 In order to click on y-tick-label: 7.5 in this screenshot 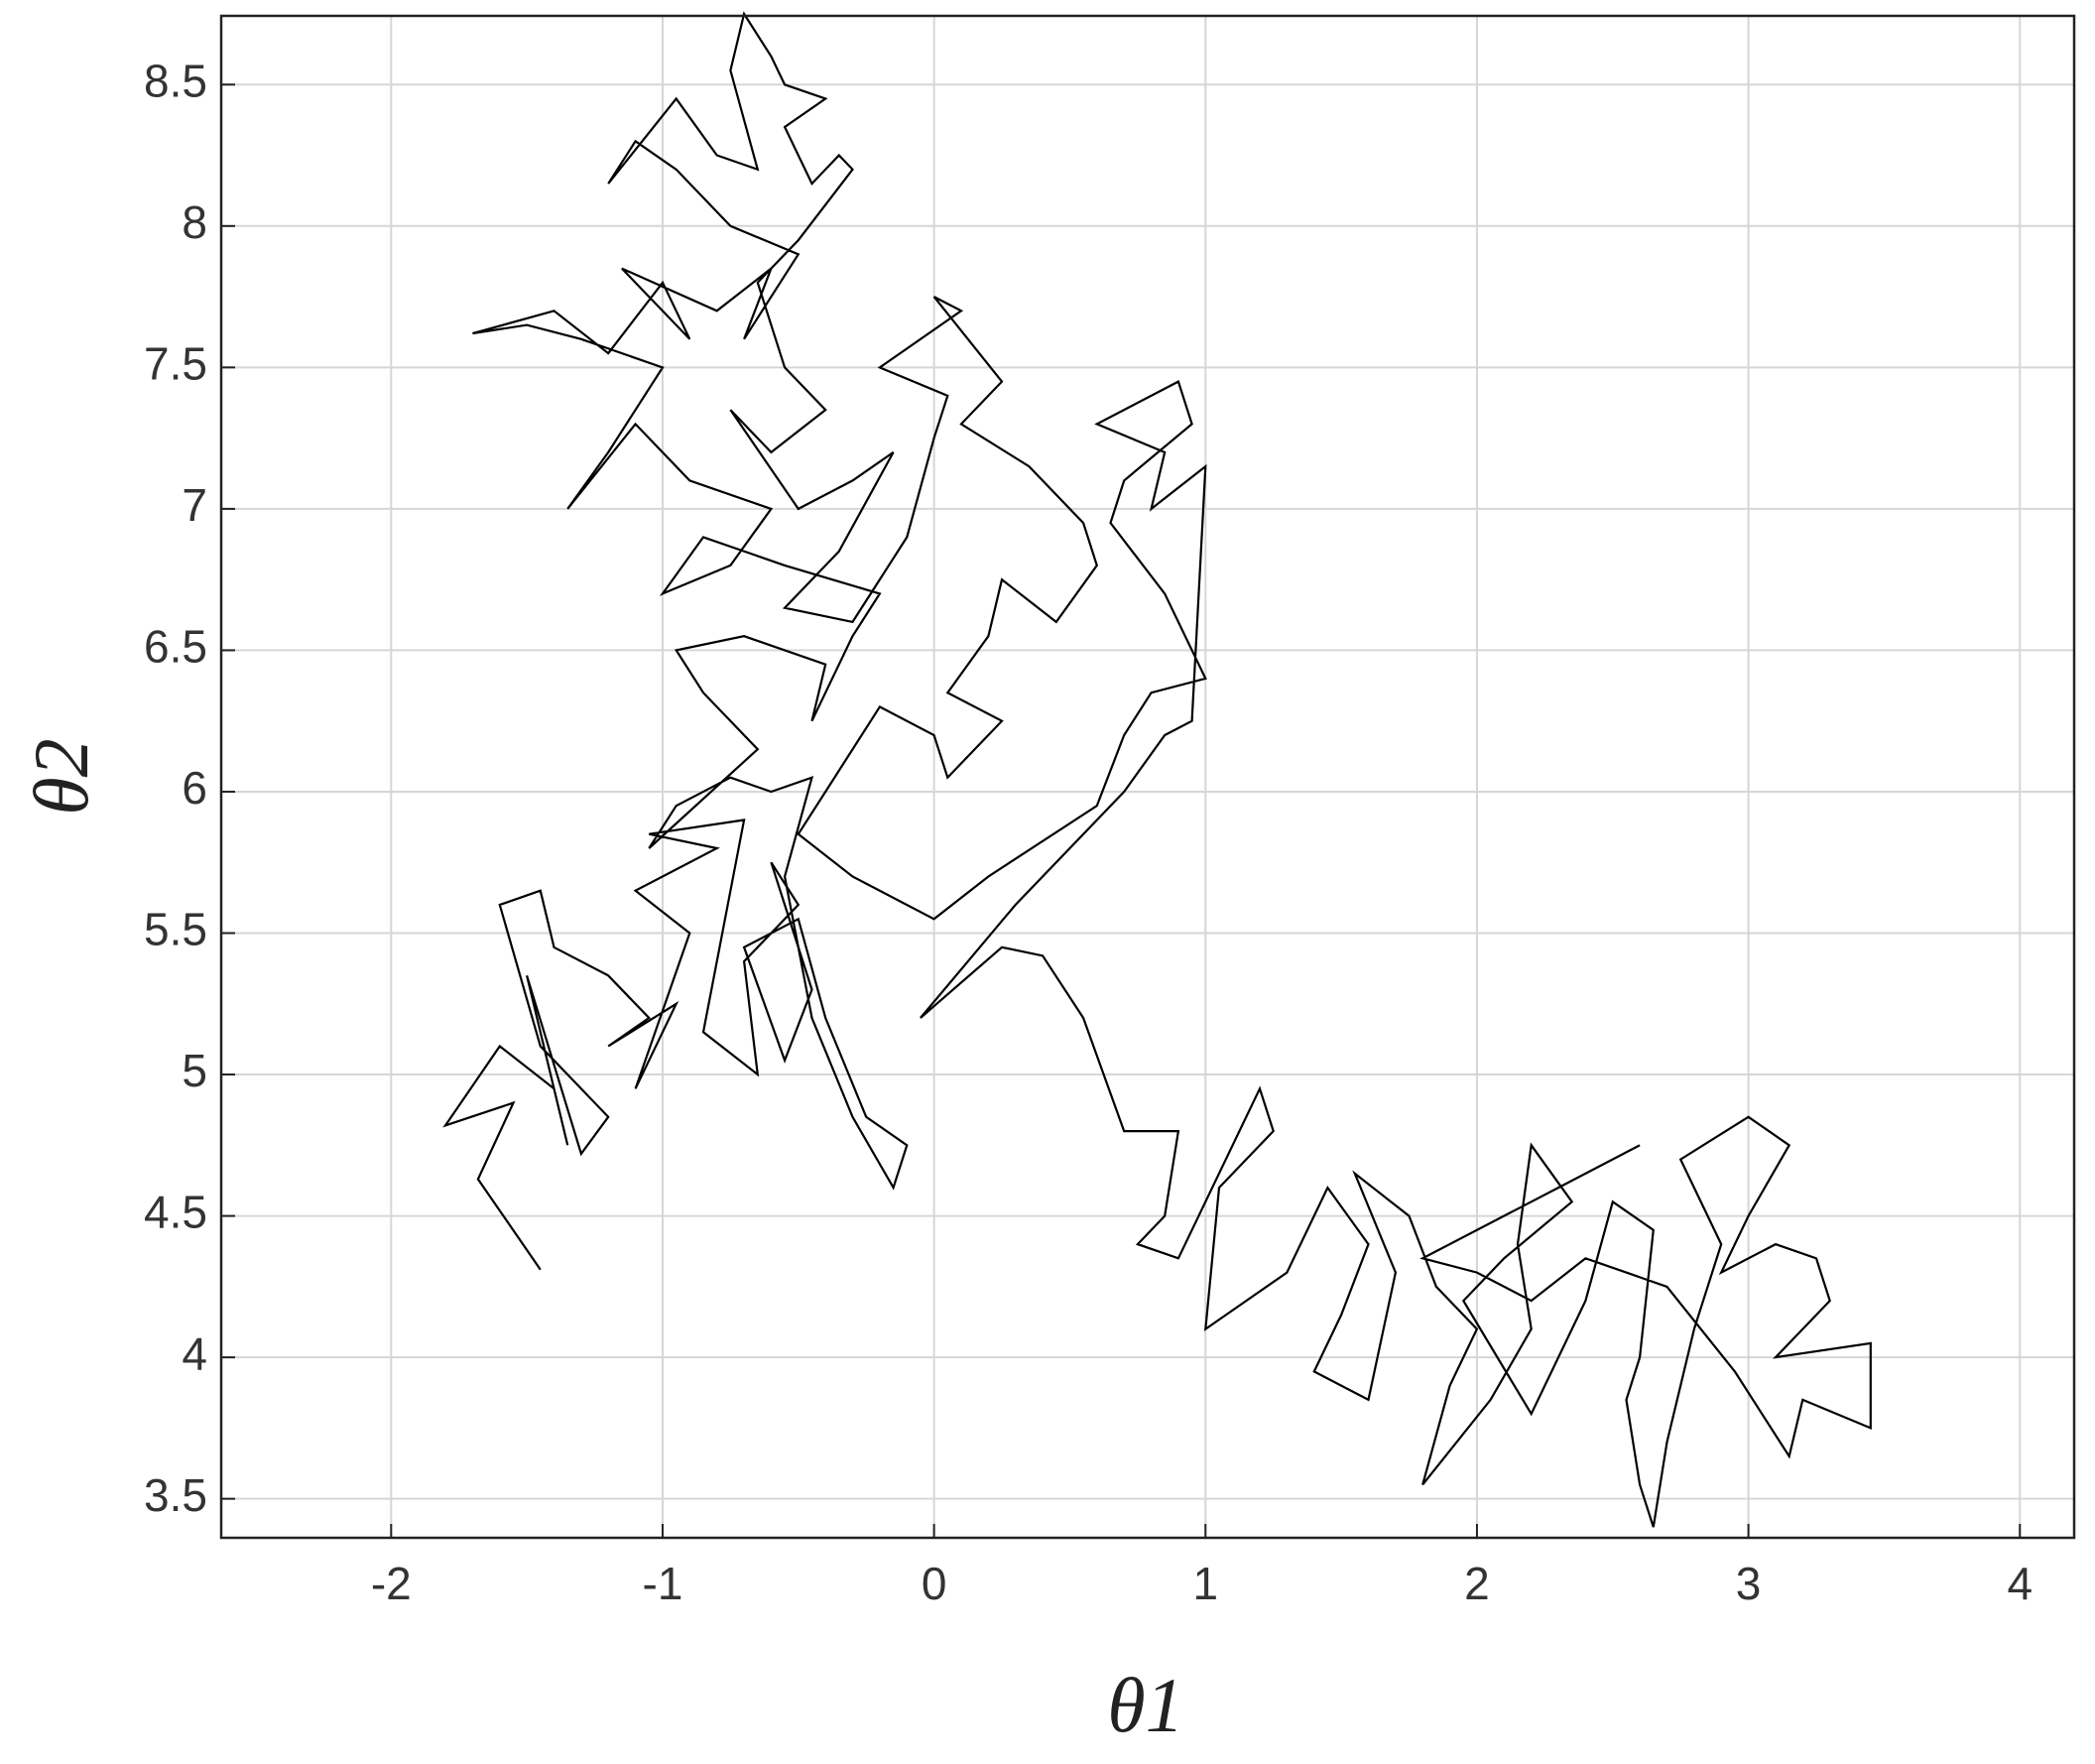, I will do `click(175, 364)`.